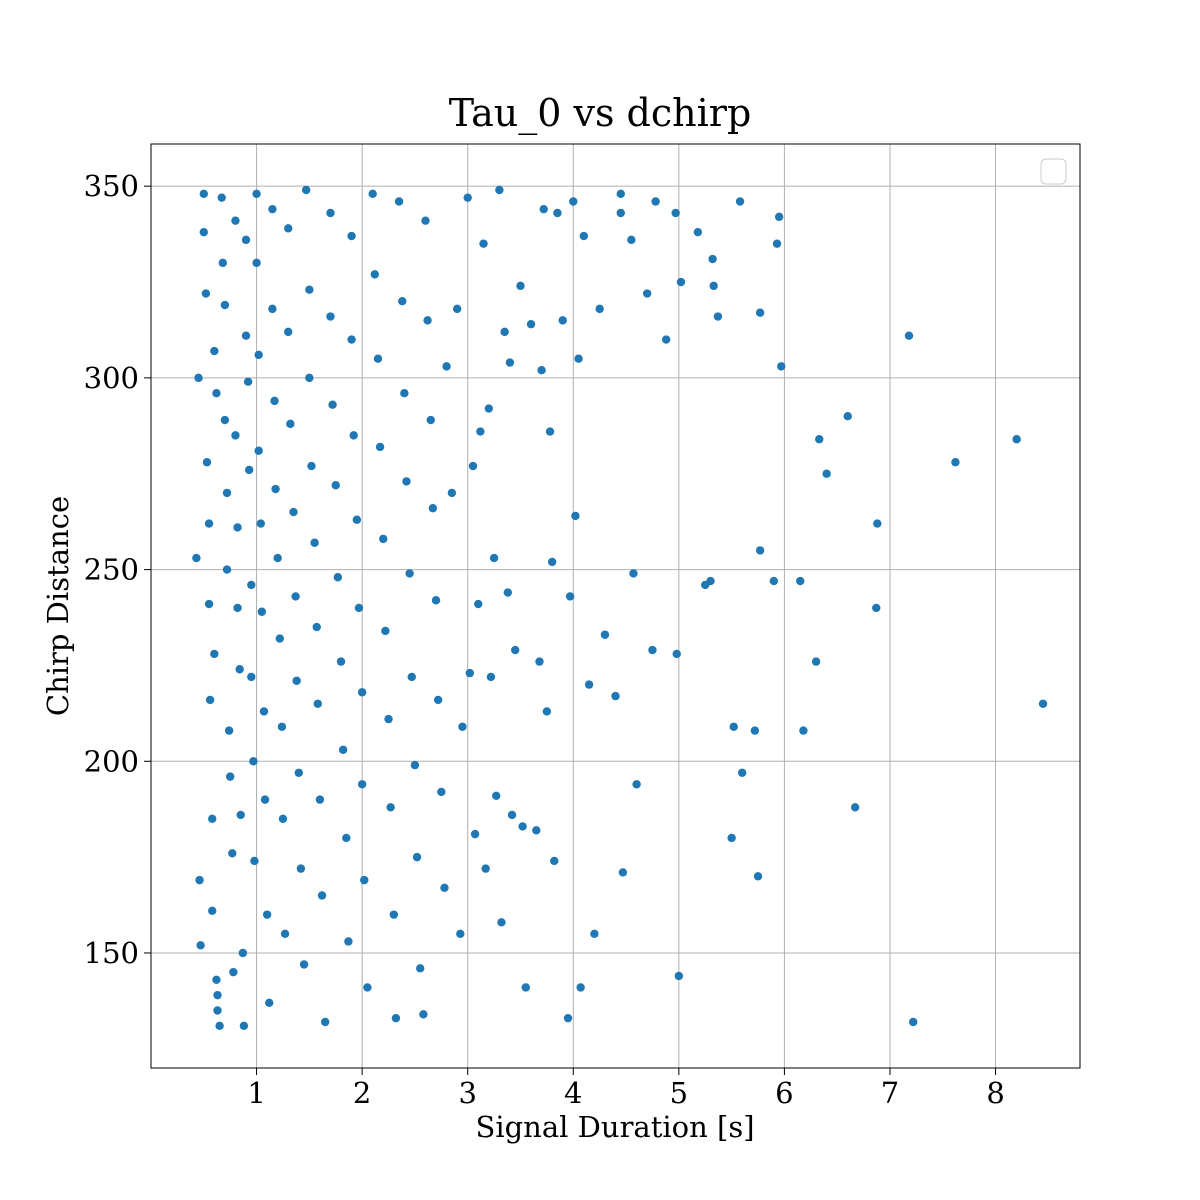 The width and height of the screenshot is (1200, 1200). Describe the element at coordinates (784, 1093) in the screenshot. I see `x-tick-label: 6` at that location.